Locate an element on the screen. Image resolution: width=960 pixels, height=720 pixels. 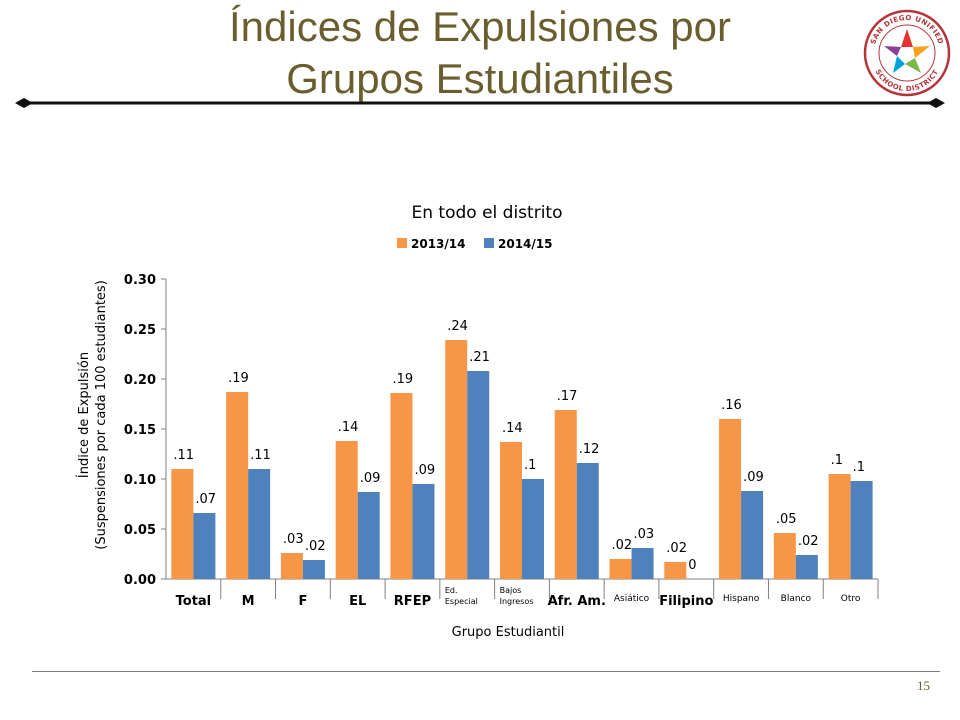
data-label-2: .07 is located at coordinates (205, 499).